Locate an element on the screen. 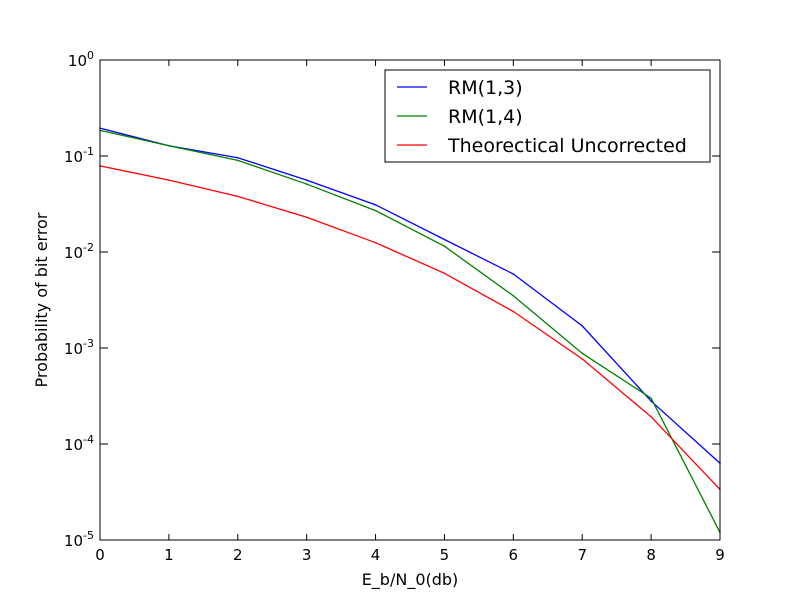 Image resolution: width=800 pixels, height=600 pixels. x-tick-label: 9 is located at coordinates (720, 555).